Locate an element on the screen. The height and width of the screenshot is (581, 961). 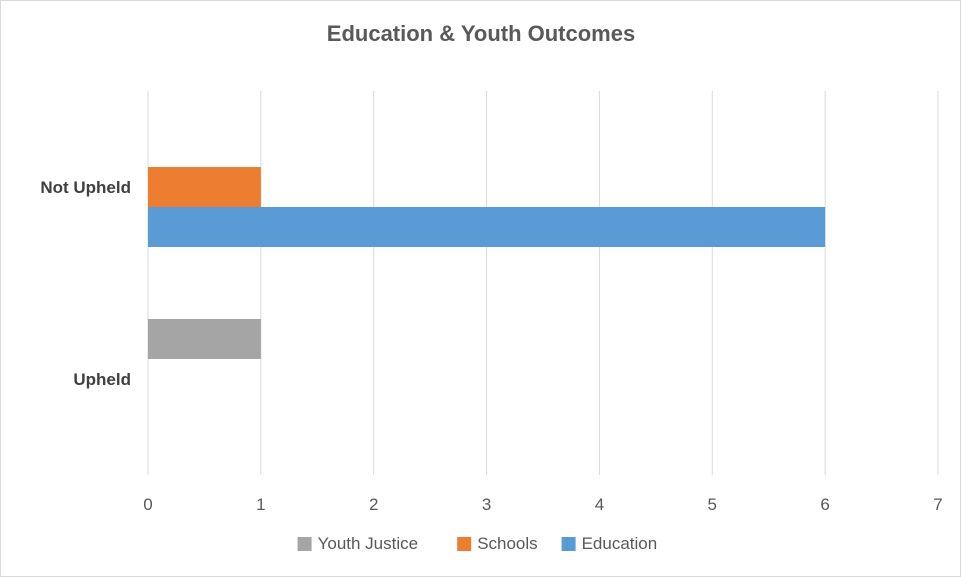
x-tick-label-7: 7 is located at coordinates (937, 504).